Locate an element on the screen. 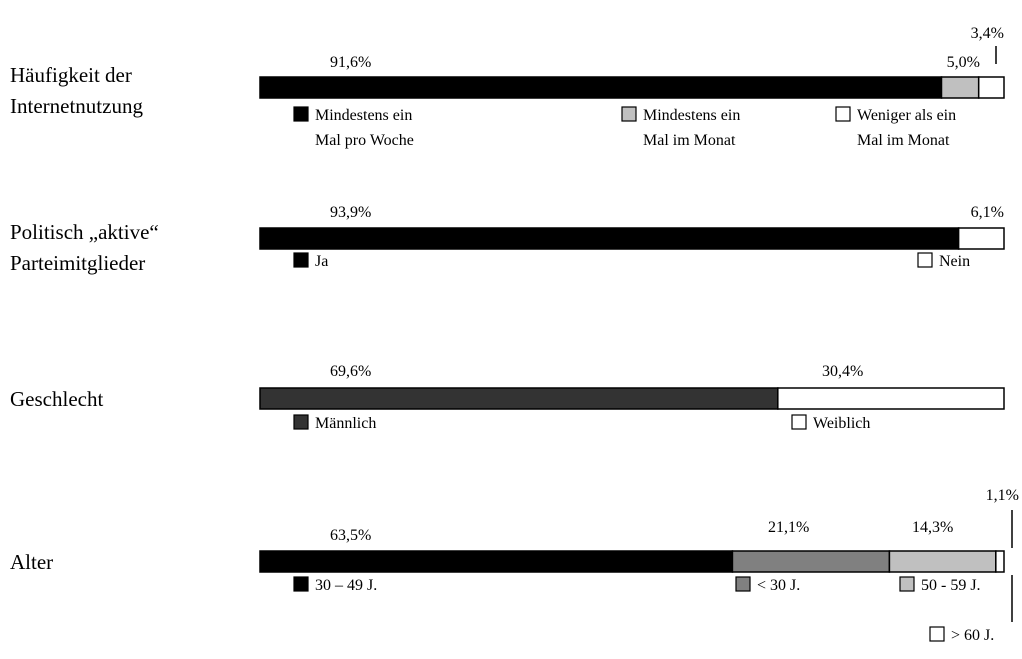  row-label: Alter is located at coordinates (31, 562).